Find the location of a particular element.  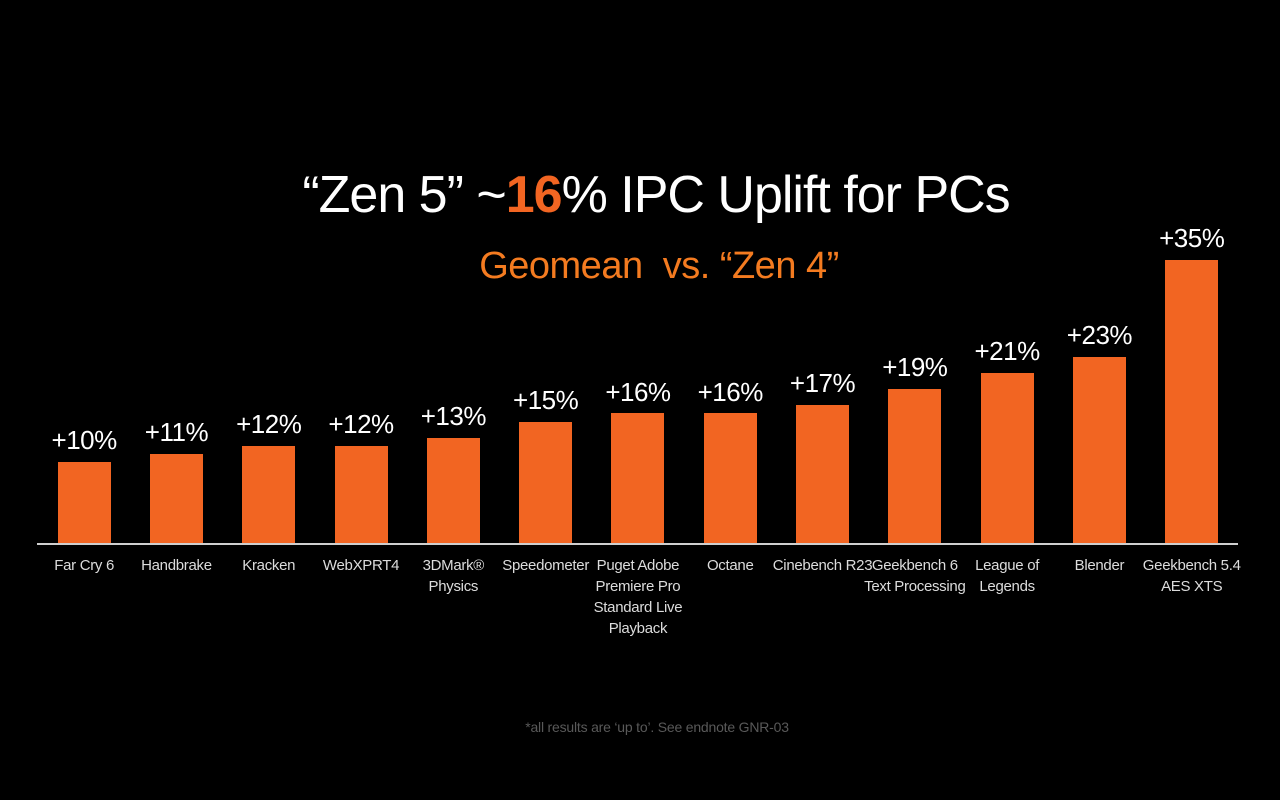

bar-group: +35% is located at coordinates (1192, 382).